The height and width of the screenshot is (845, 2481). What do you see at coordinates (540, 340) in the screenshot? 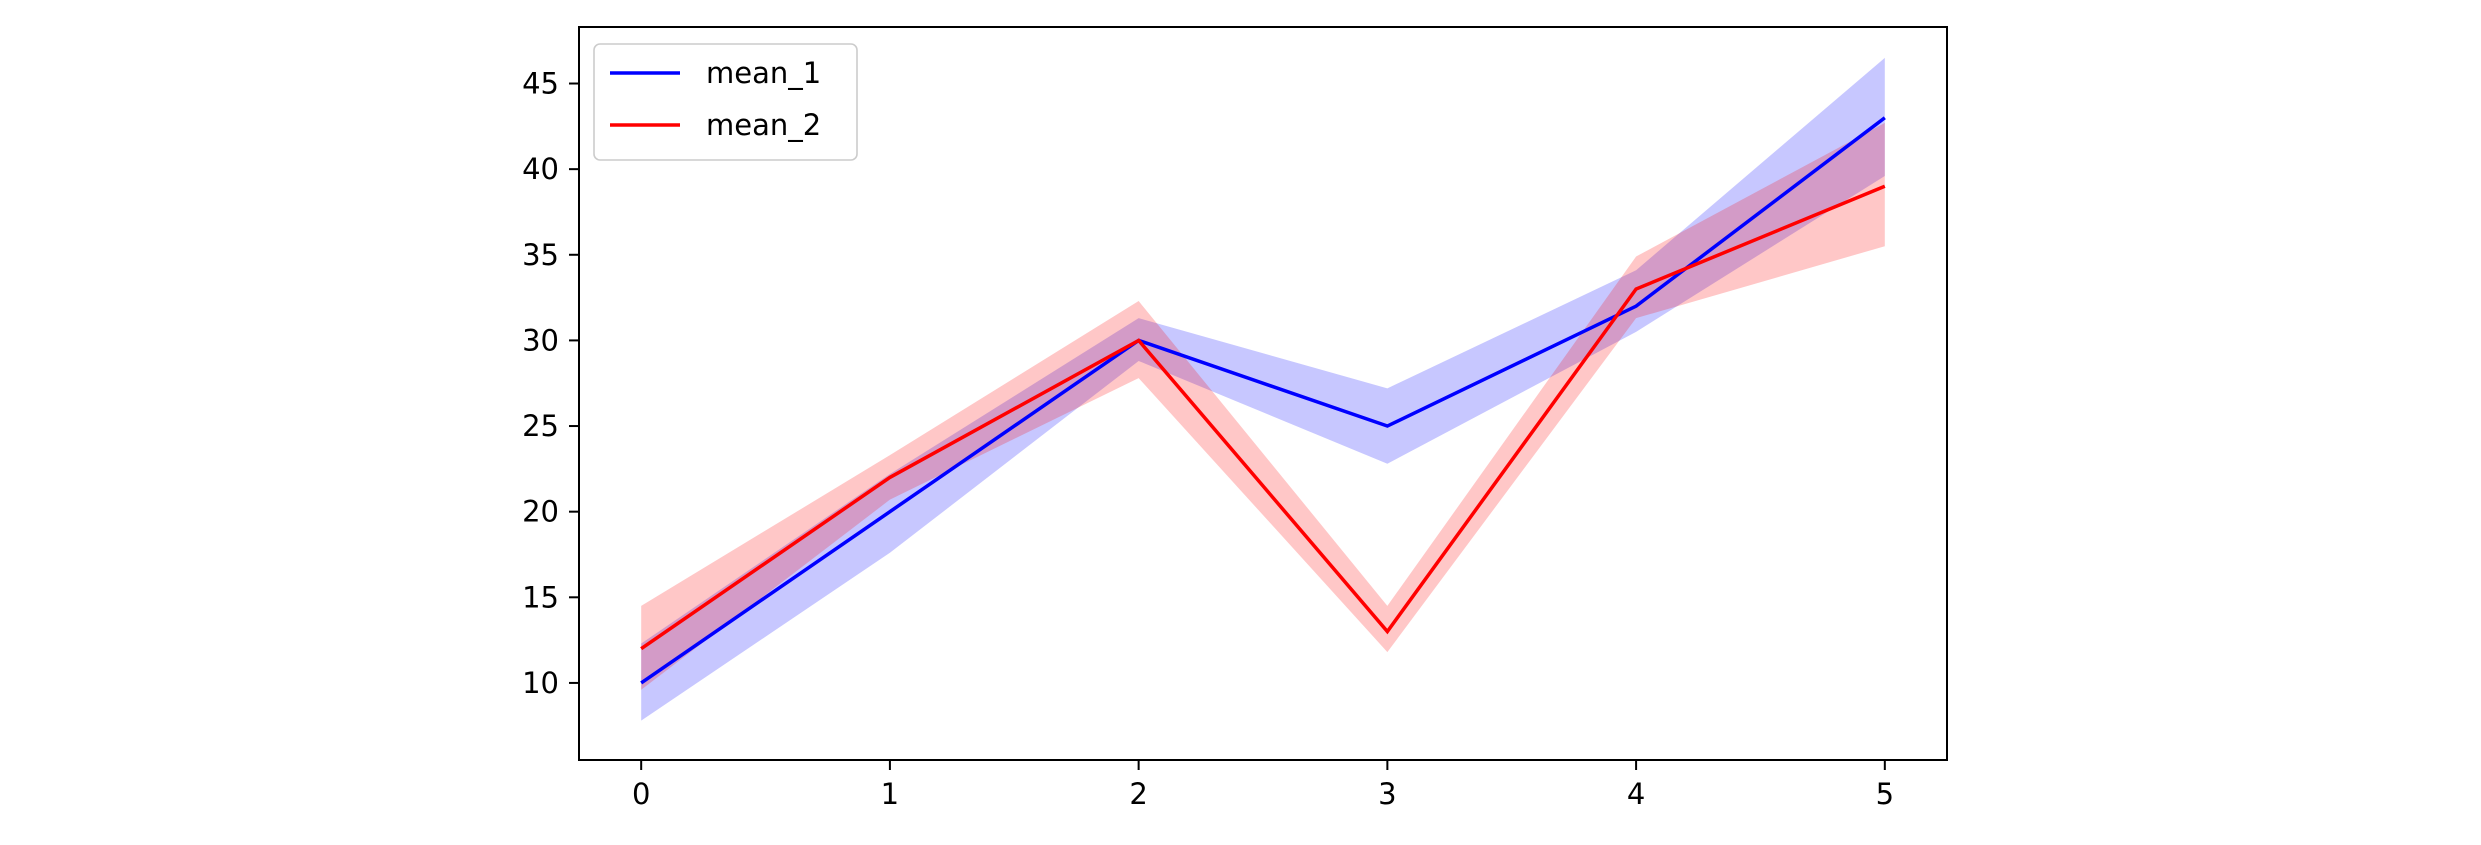
I see `y-tick-label-30: 30` at bounding box center [540, 340].